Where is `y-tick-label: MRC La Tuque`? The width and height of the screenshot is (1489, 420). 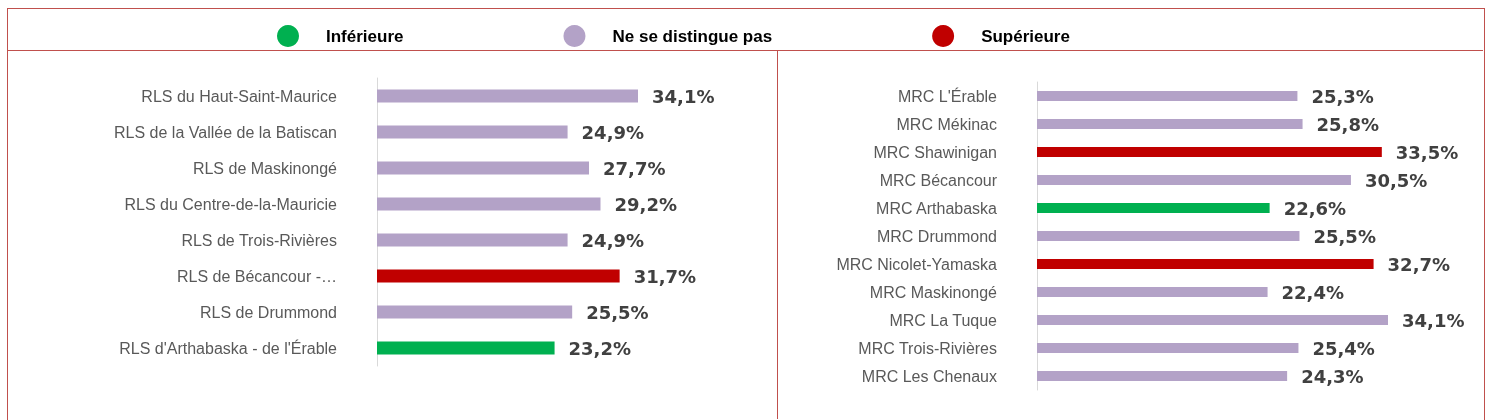
y-tick-label: MRC La Tuque is located at coordinates (943, 320).